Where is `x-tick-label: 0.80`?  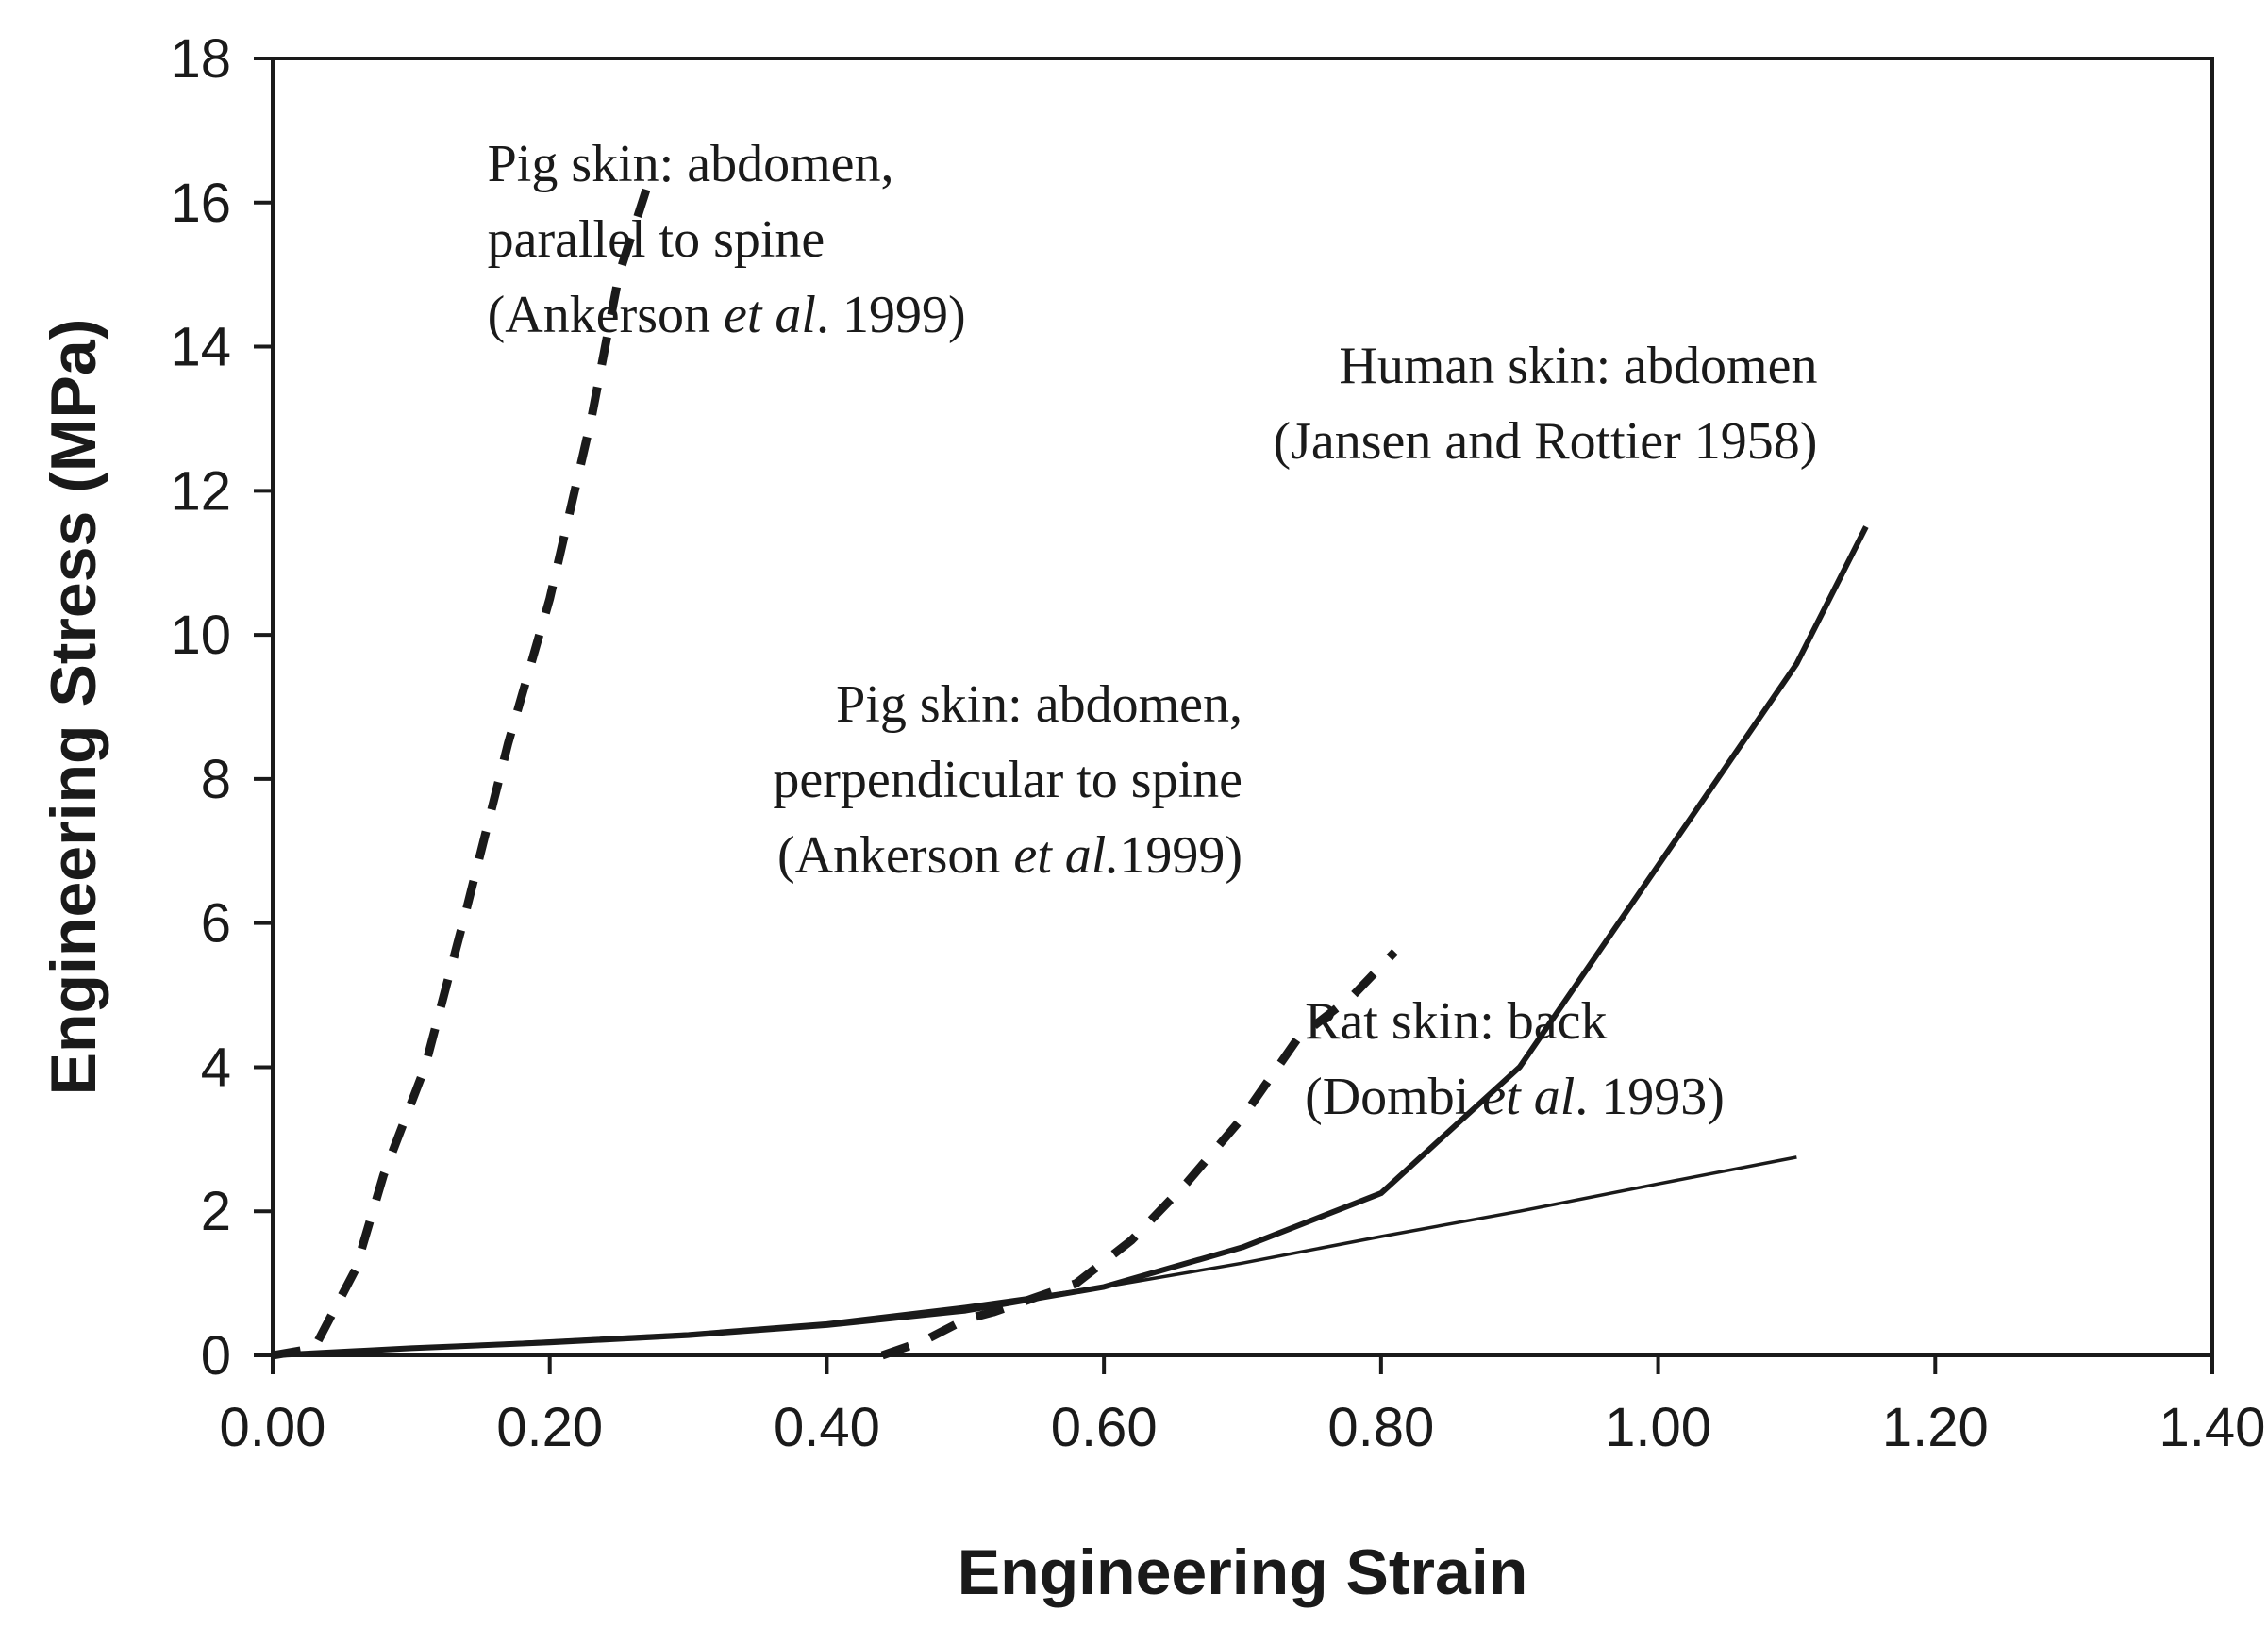
x-tick-label: 0.80 is located at coordinates (1381, 1428).